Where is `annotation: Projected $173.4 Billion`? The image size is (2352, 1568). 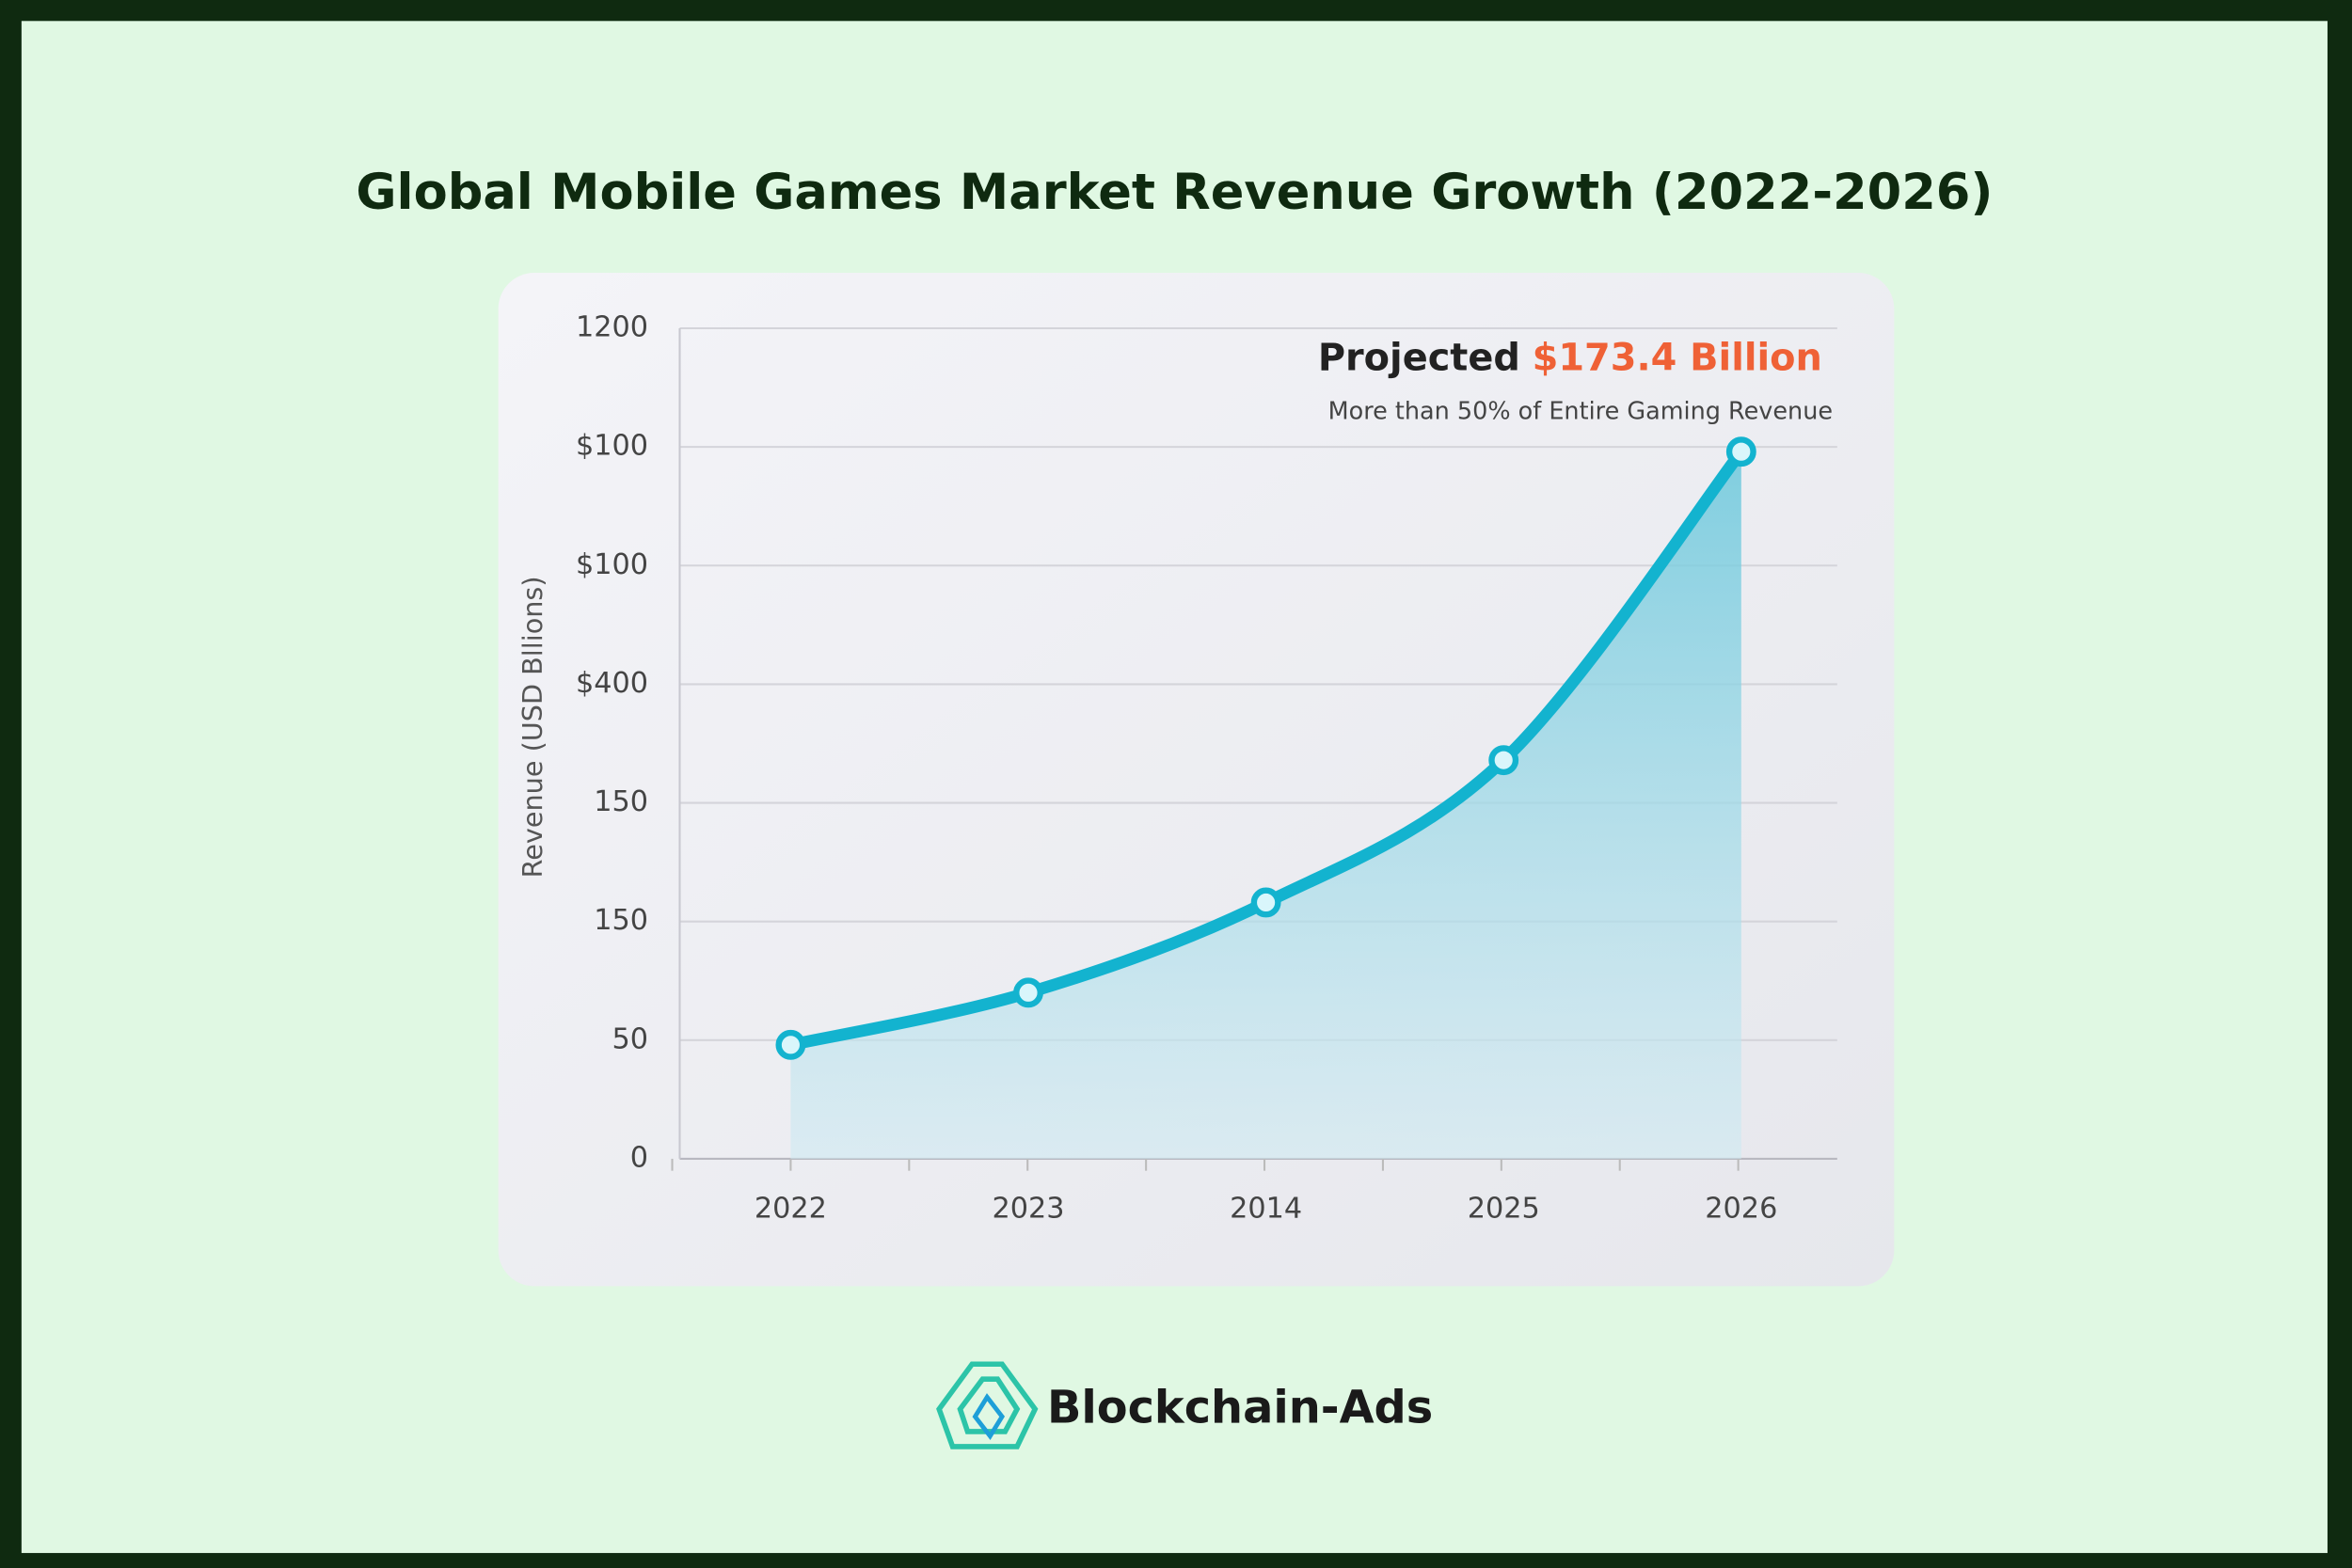 annotation: Projected $173.4 Billion is located at coordinates (1570, 357).